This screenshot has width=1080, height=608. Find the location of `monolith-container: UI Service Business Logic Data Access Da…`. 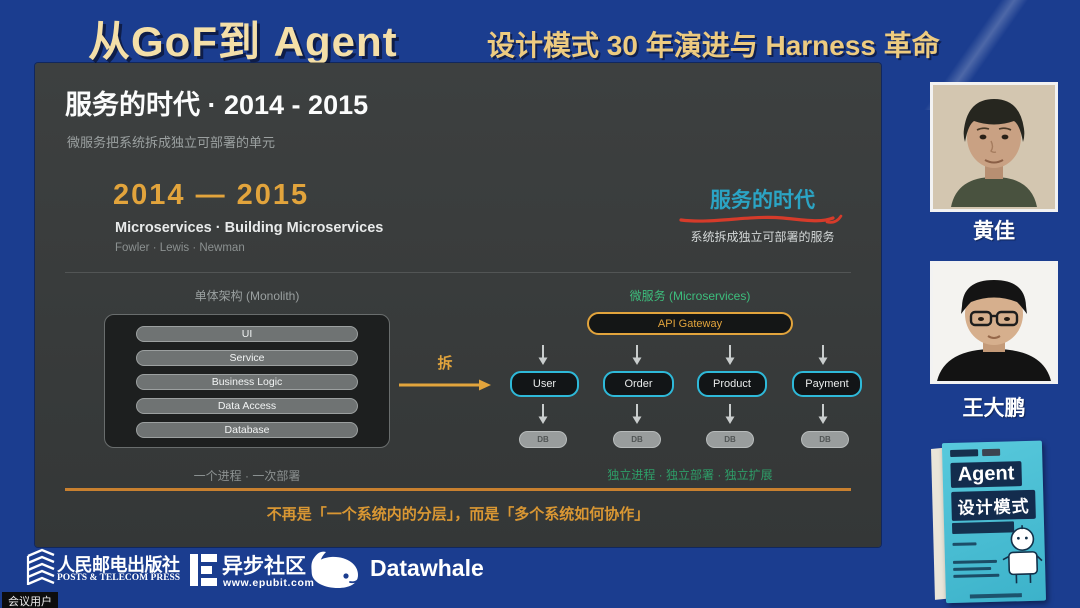

monolith-container: UI Service Business Logic Data Access Da… is located at coordinates (247, 381).